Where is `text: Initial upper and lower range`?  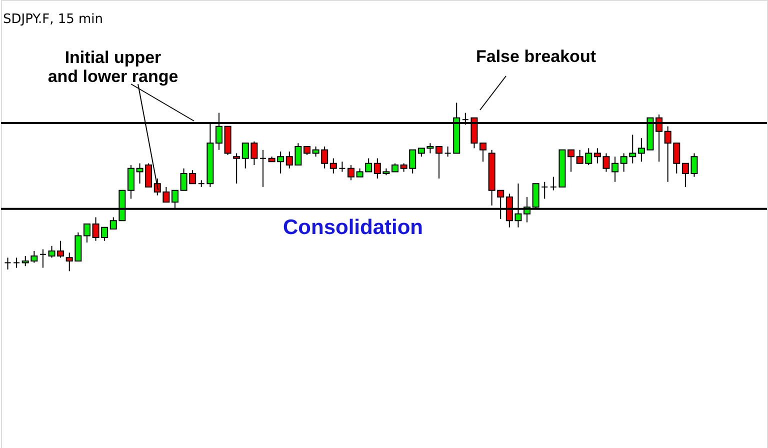 text: Initial upper and lower range is located at coordinates (113, 67).